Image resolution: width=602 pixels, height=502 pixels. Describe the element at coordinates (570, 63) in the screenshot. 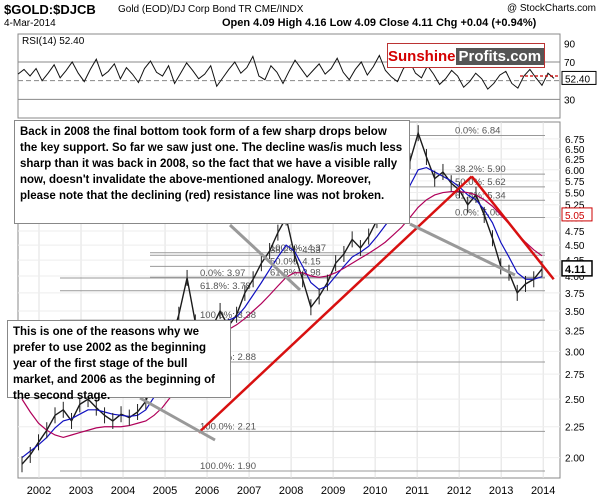

I see `rsi-tick-label: 70` at that location.